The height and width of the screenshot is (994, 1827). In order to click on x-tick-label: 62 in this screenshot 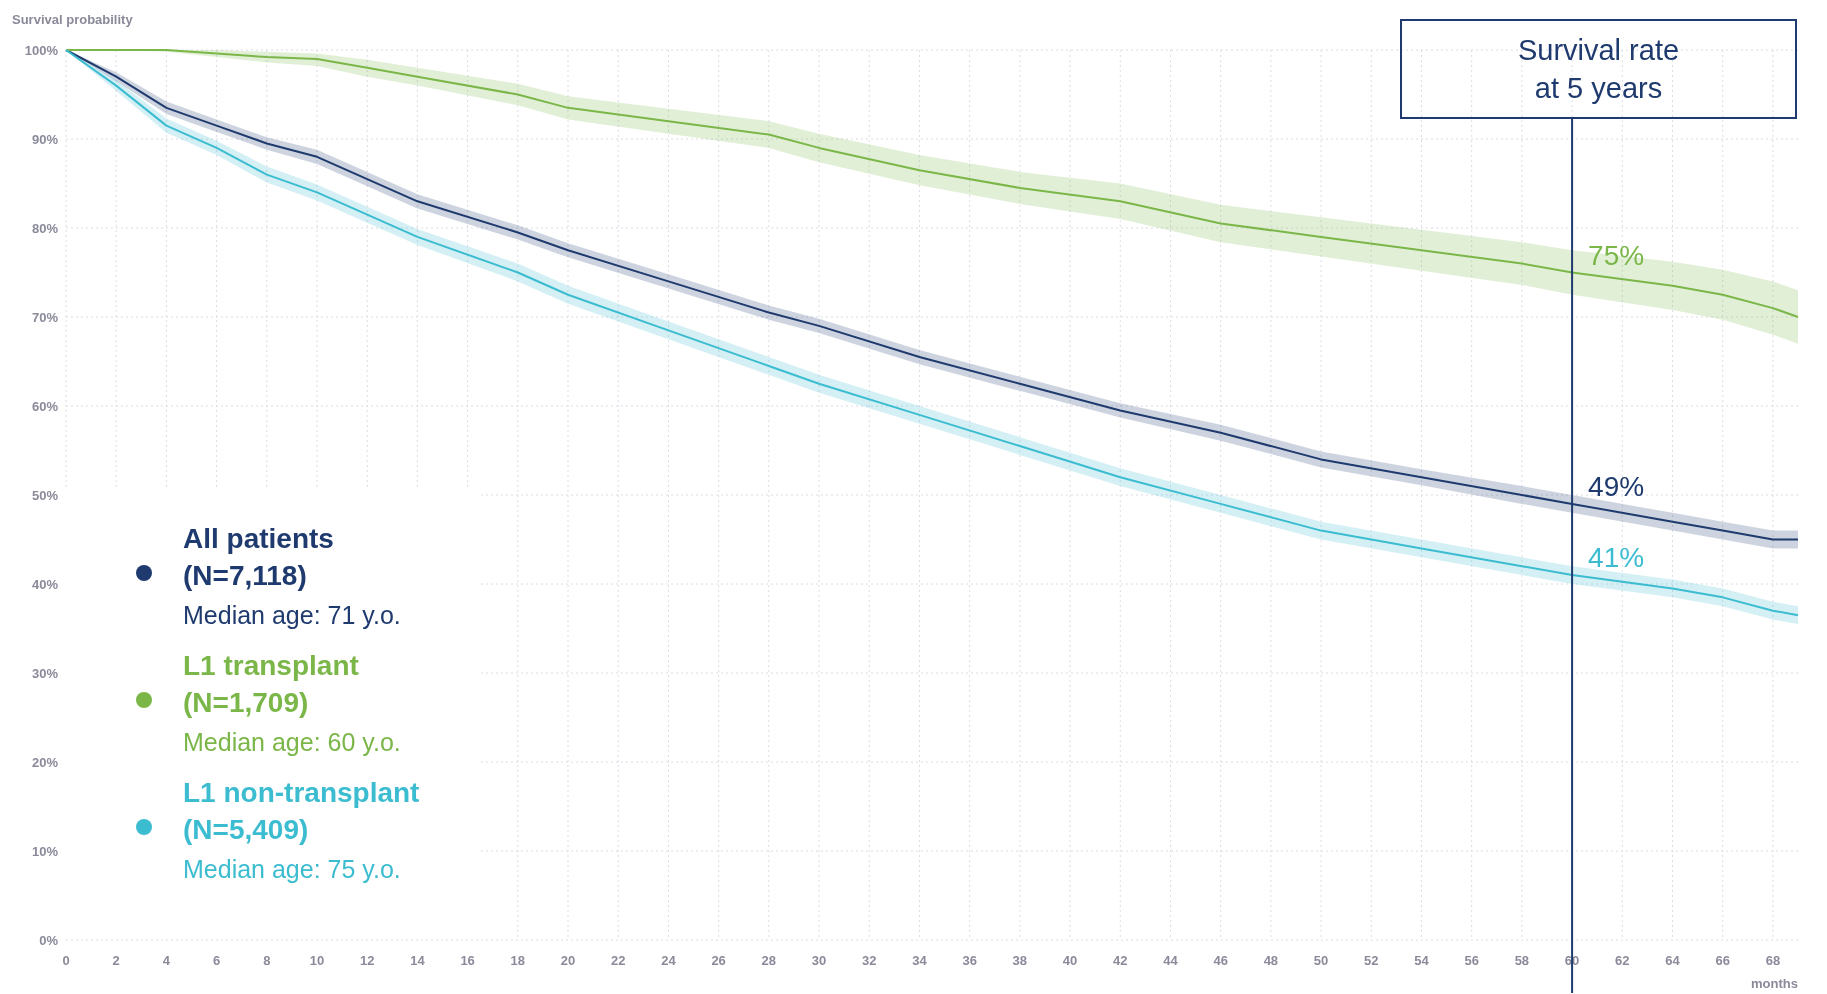, I will do `click(1622, 960)`.